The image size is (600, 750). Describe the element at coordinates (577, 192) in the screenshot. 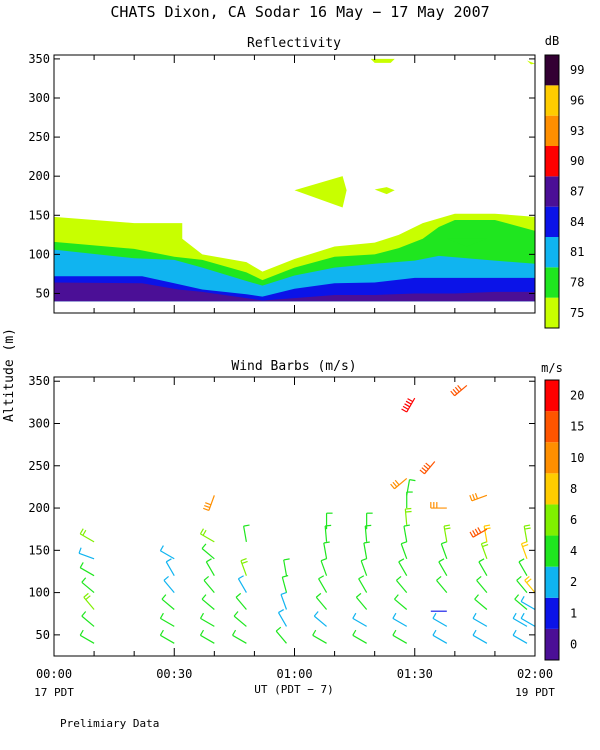

I see `colorbar-label: 87` at that location.